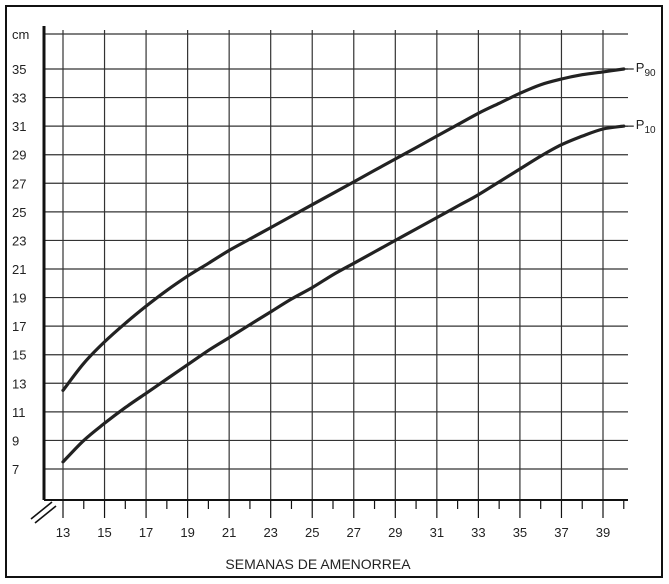  I want to click on series-label-p90: P90, so click(646, 69).